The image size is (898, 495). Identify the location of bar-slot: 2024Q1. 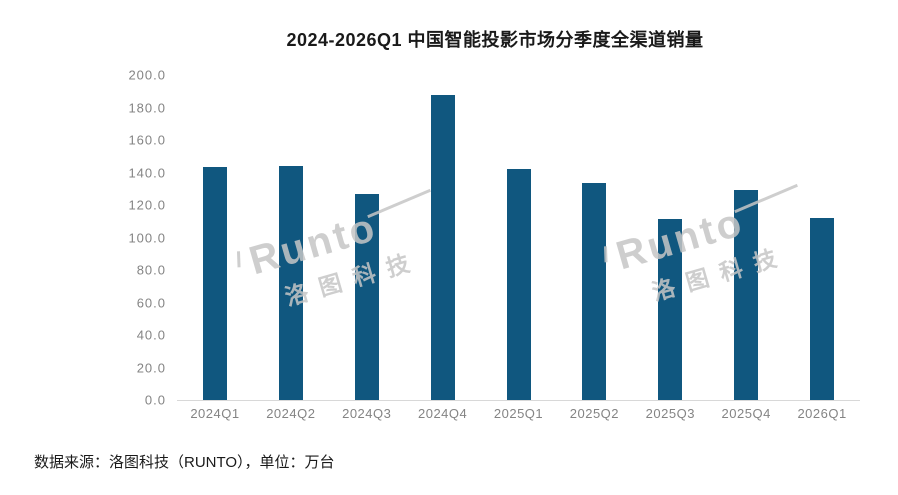
(215, 248).